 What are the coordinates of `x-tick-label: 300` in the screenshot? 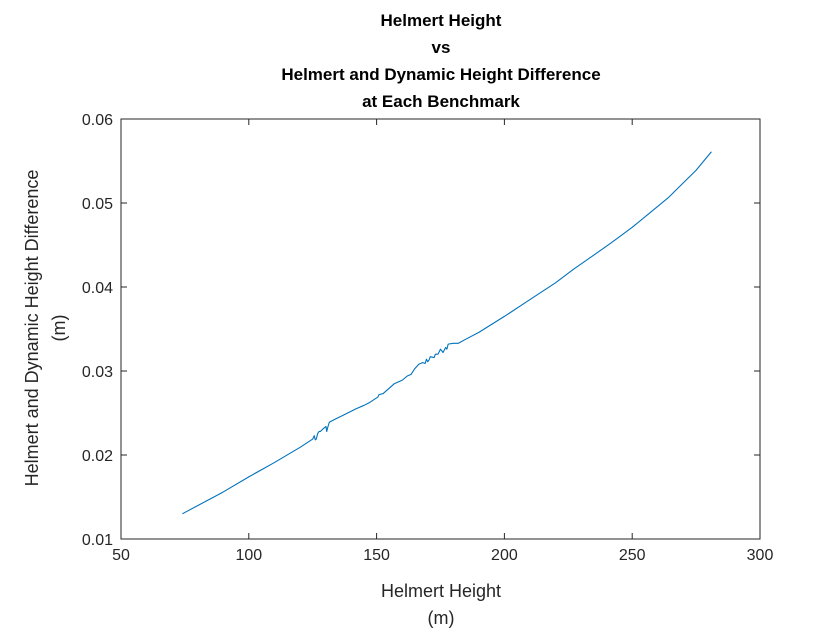 It's located at (760, 555).